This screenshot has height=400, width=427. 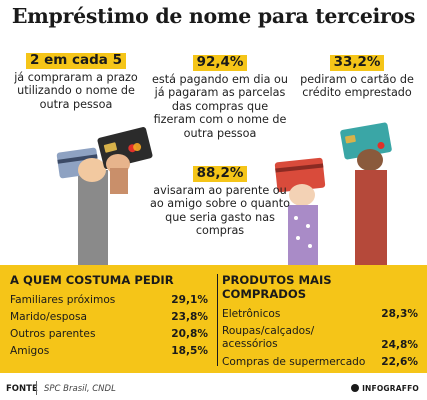 I want to click on list-item: Compras de supermercado 22,6%, so click(x=320, y=362).